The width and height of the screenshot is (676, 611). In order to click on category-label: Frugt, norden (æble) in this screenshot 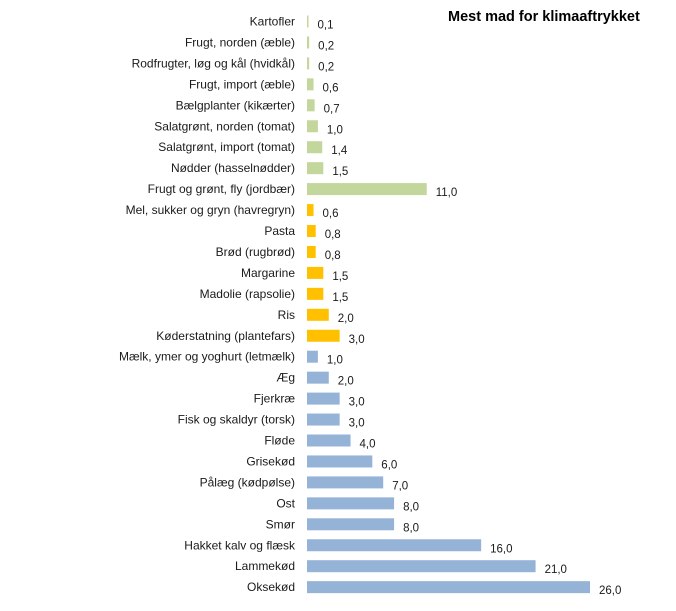, I will do `click(240, 42)`.